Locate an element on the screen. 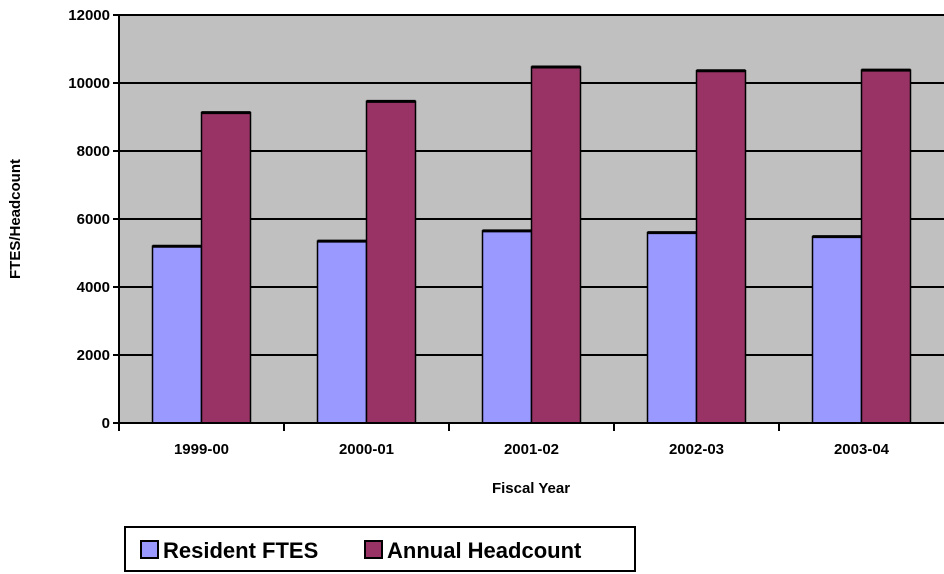  legend-swatch-annual-headcount is located at coordinates (373, 549).